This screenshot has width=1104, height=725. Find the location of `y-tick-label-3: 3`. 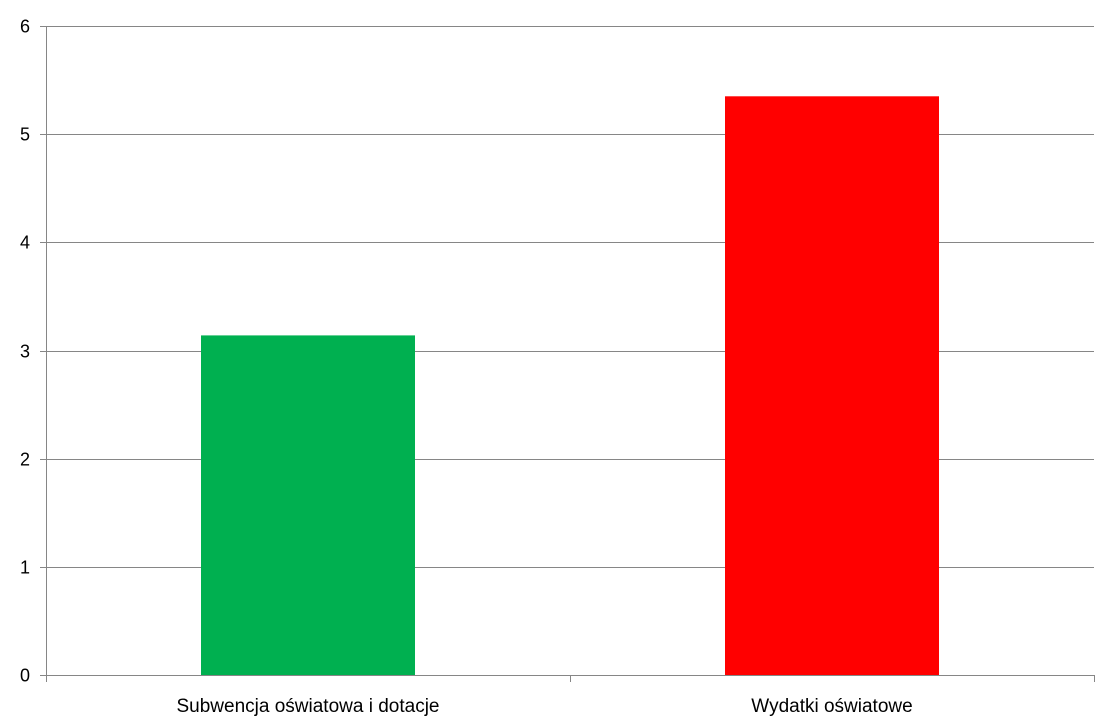

y-tick-label-3: 3 is located at coordinates (25, 352).